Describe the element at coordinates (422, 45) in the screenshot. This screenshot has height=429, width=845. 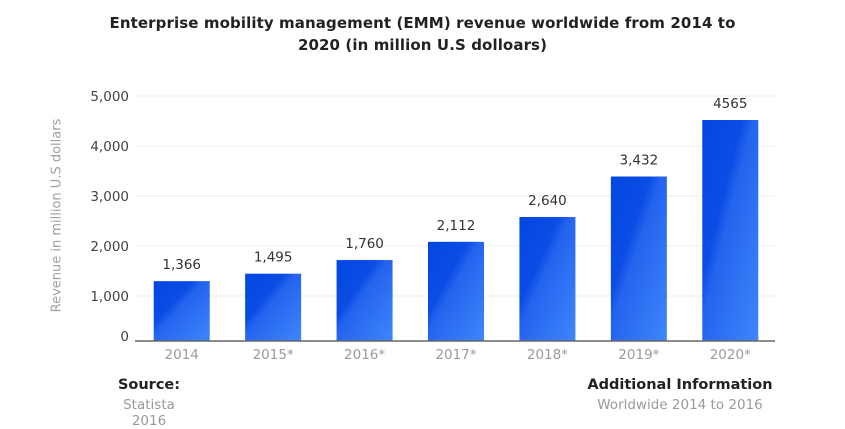
I see `chart-title-line-2: 2020 (in million U.S dolloars)` at that location.